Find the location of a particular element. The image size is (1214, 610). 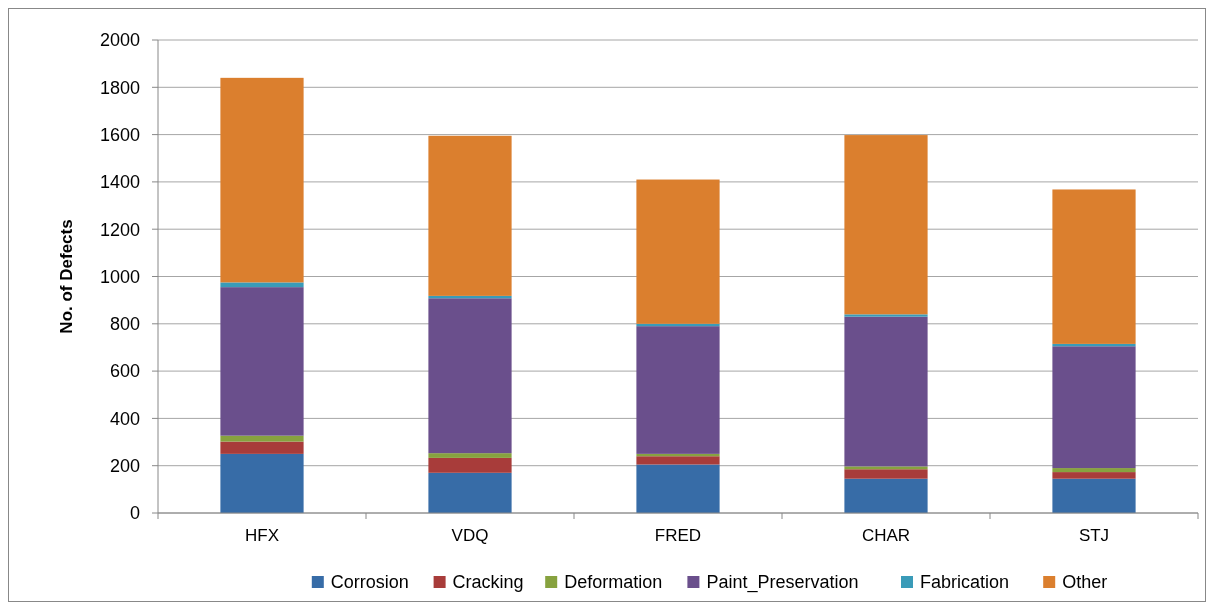

y-tick-label: 2000 is located at coordinates (119, 40).